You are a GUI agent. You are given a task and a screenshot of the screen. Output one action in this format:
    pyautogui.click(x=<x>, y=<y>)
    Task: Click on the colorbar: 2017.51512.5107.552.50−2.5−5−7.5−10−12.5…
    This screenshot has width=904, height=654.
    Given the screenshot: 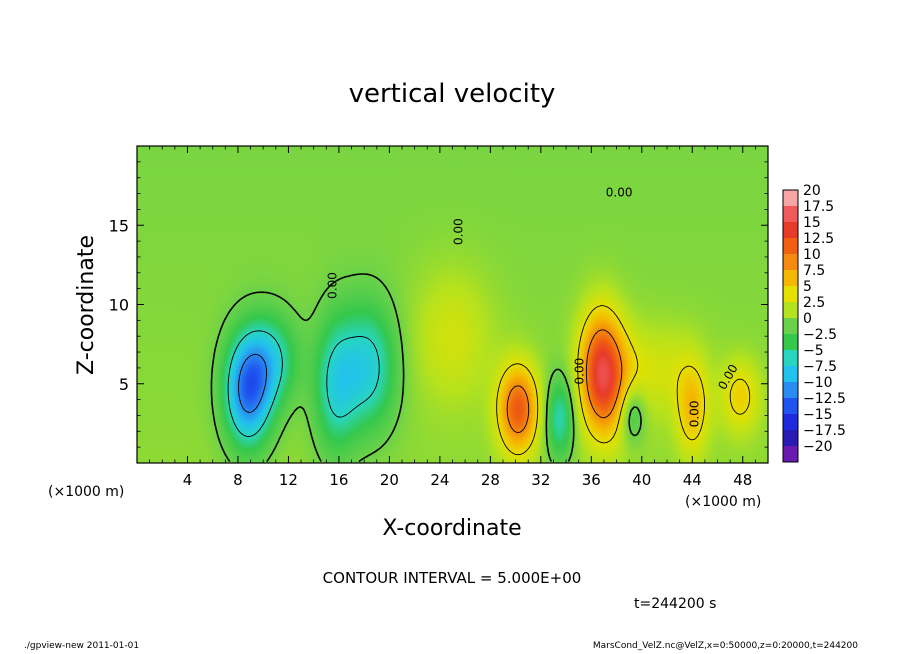 What is the action you would take?
    pyautogui.click(x=814, y=323)
    